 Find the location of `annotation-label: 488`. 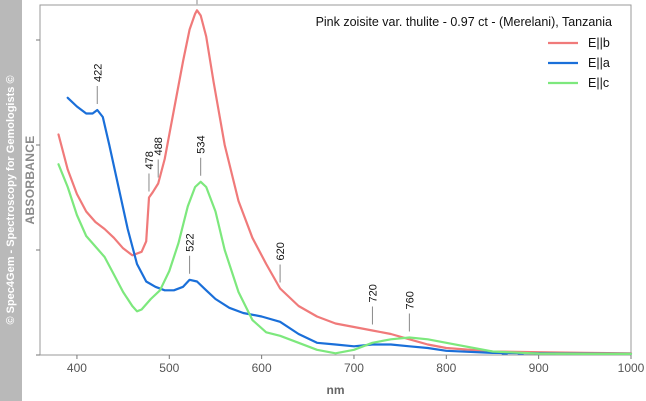

annotation-label: 488 is located at coordinates (159, 146).